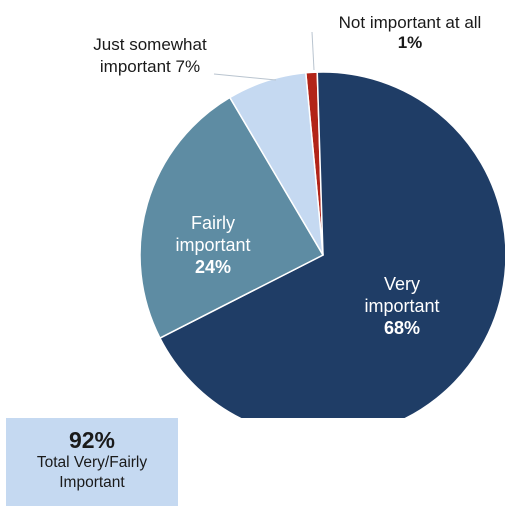 The image size is (505, 508). What do you see at coordinates (213, 267) in the screenshot?
I see `slice-label: 24%` at bounding box center [213, 267].